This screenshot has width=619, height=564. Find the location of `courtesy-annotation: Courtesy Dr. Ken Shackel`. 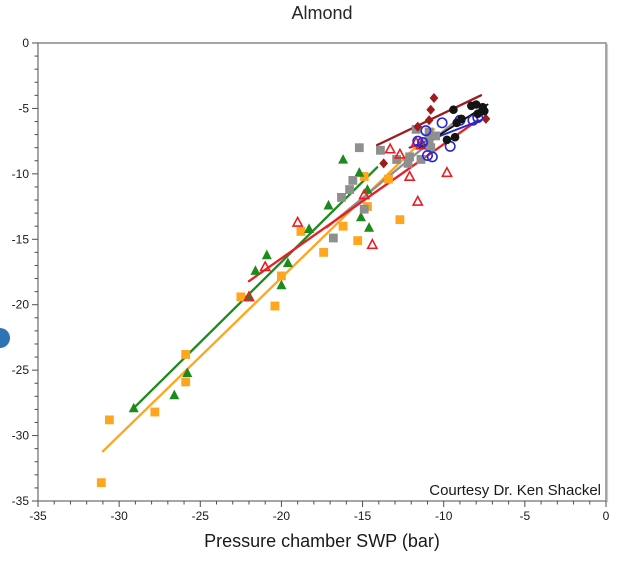

courtesy-annotation: Courtesy Dr. Ken Shackel is located at coordinates (515, 490).